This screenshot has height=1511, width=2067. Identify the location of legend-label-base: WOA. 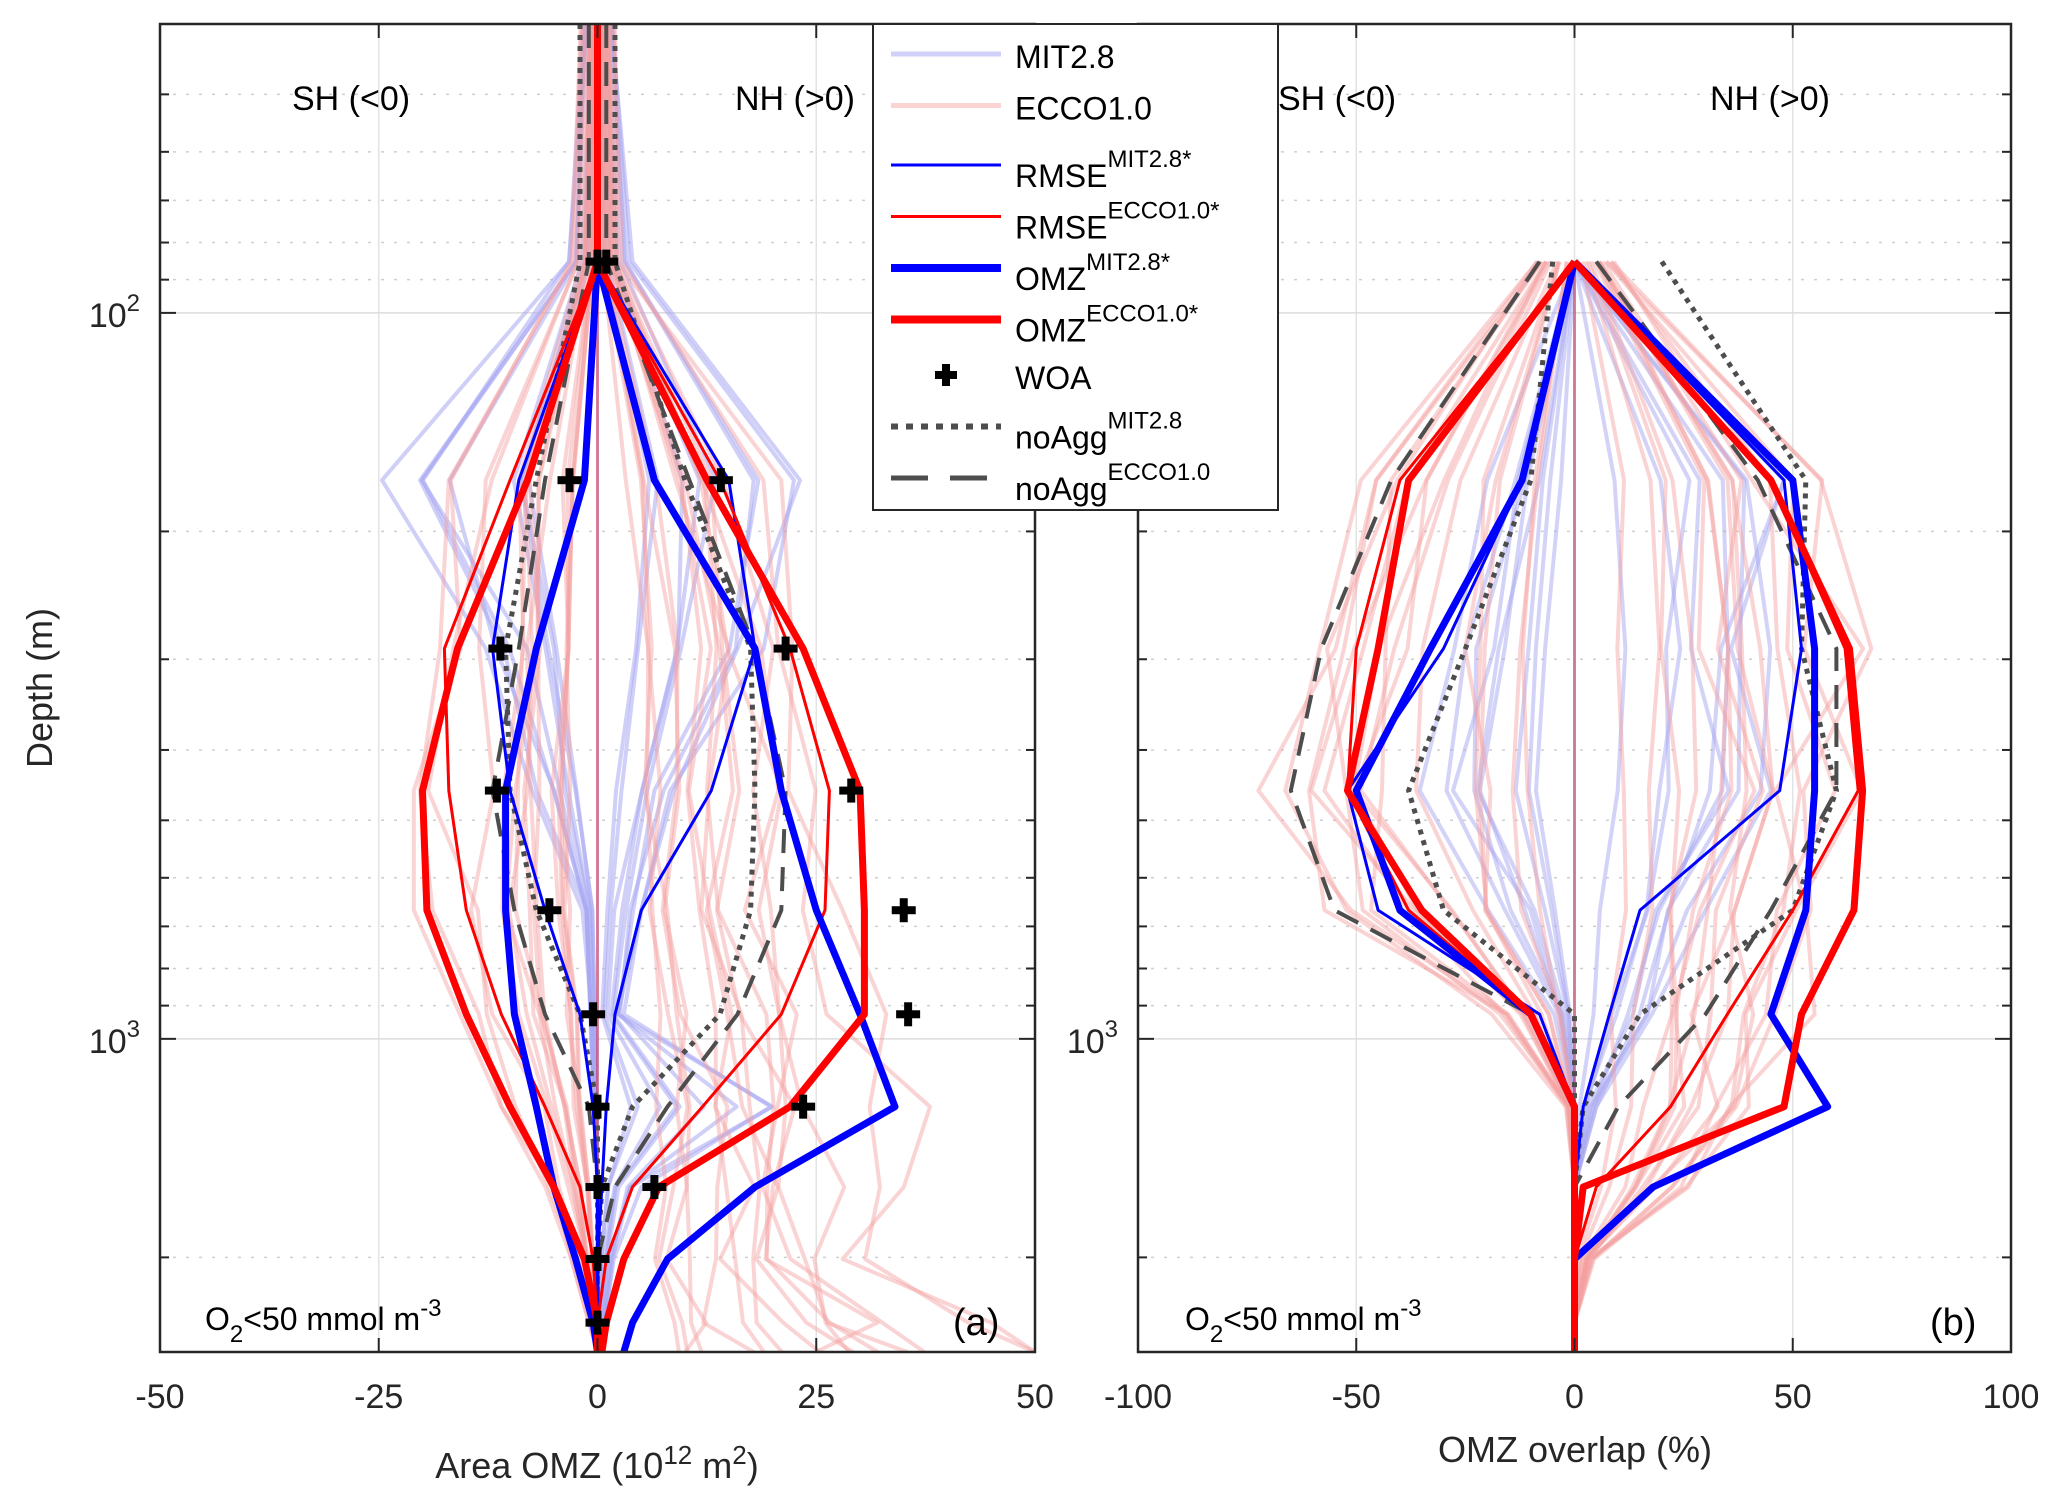
(1053, 378).